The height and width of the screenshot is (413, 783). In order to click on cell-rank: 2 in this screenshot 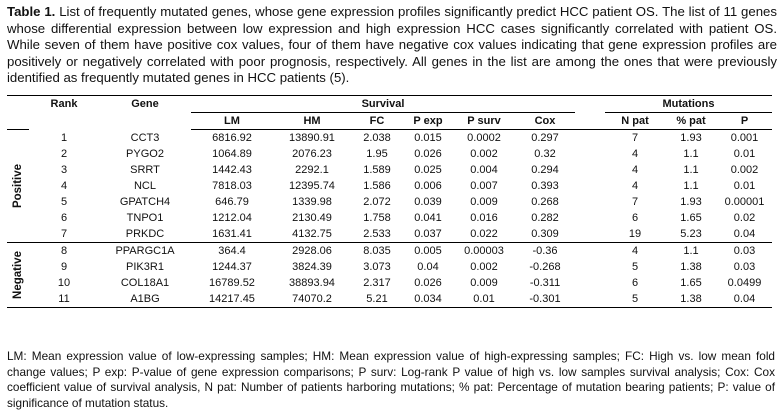, I will do `click(64, 154)`.